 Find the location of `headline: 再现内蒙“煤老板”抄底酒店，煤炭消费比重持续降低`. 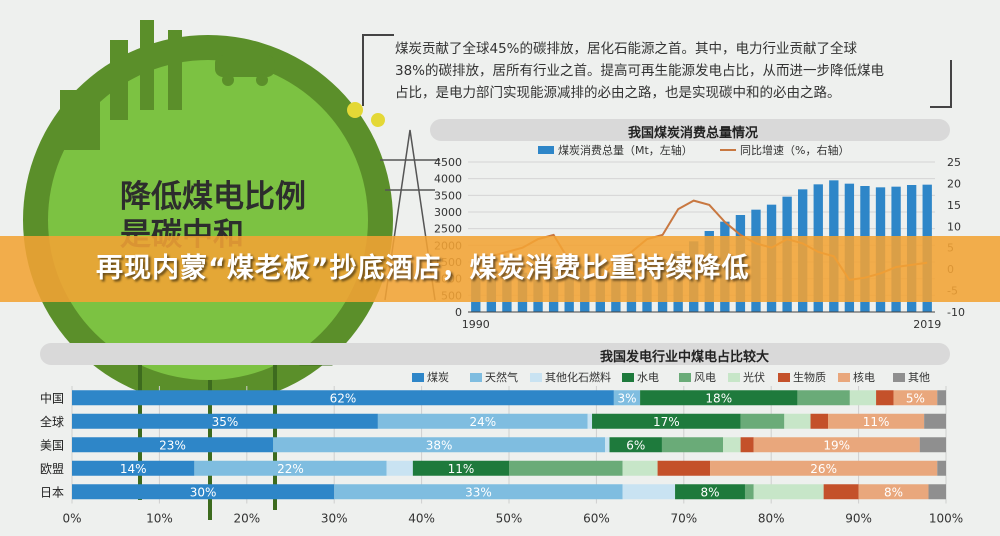

headline: 再现内蒙“煤老板”抄底酒店，煤炭消费比重持续降低 is located at coordinates (423, 268).